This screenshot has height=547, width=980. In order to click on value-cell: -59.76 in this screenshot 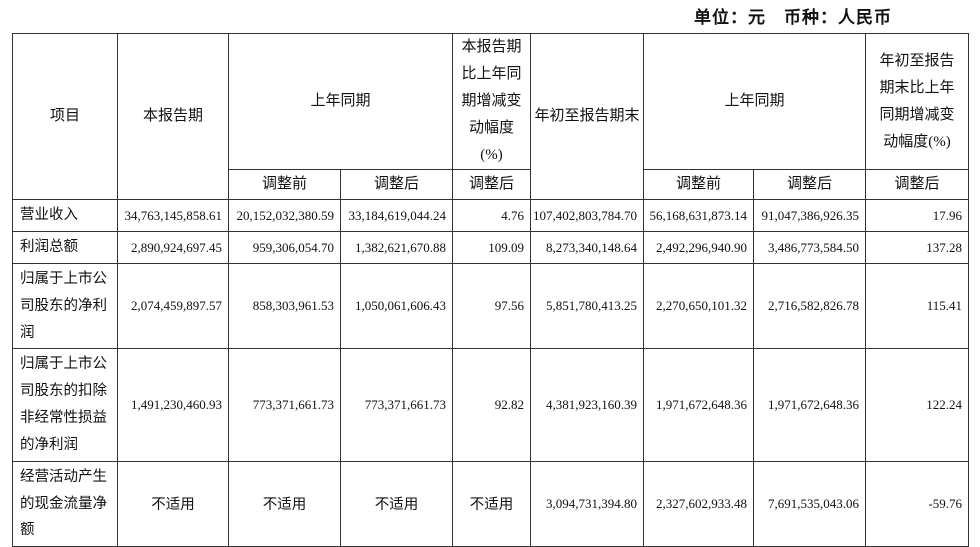, I will do `click(917, 503)`.